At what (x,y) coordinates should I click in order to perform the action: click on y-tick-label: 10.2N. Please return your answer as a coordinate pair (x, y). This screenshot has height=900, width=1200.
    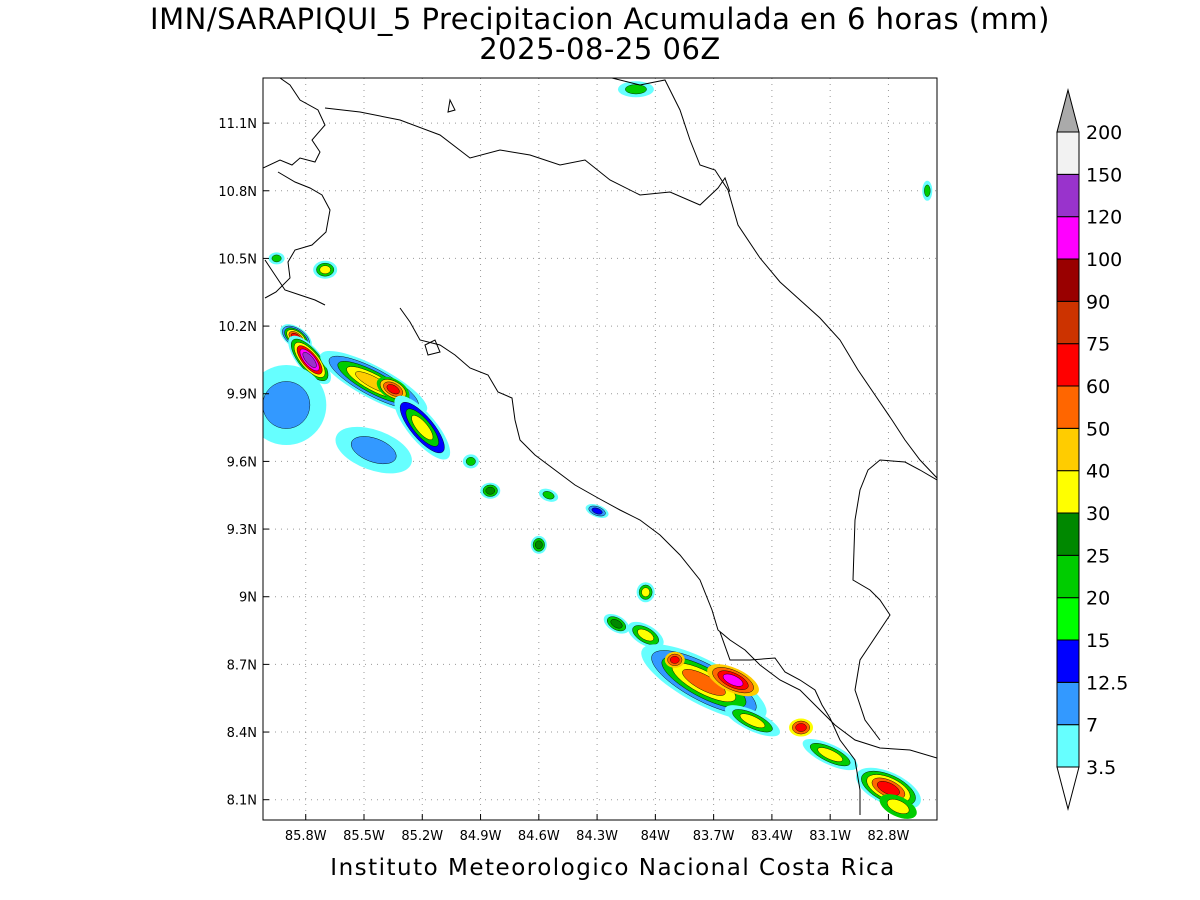
    Looking at the image, I should click on (237, 327).